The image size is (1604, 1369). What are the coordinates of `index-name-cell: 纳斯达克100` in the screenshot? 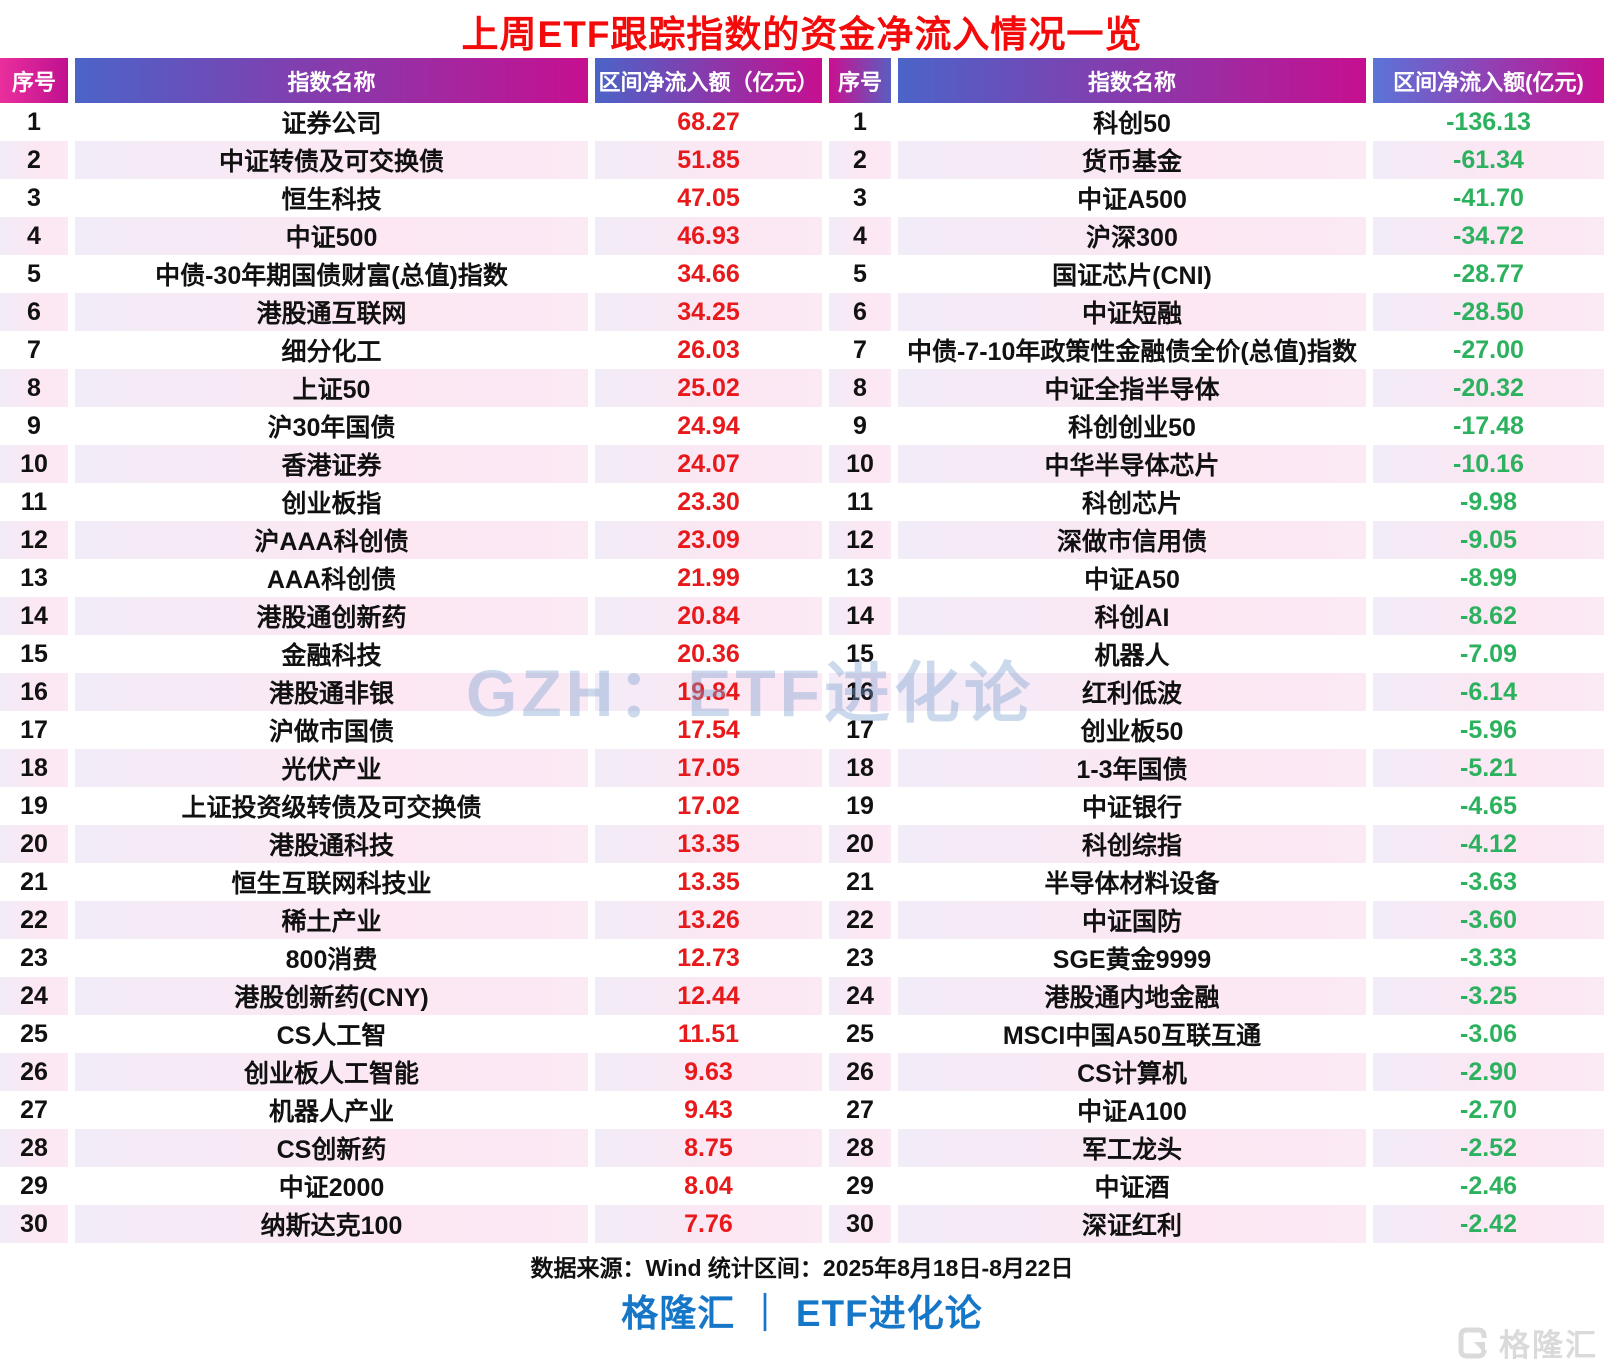 It's located at (331, 1224).